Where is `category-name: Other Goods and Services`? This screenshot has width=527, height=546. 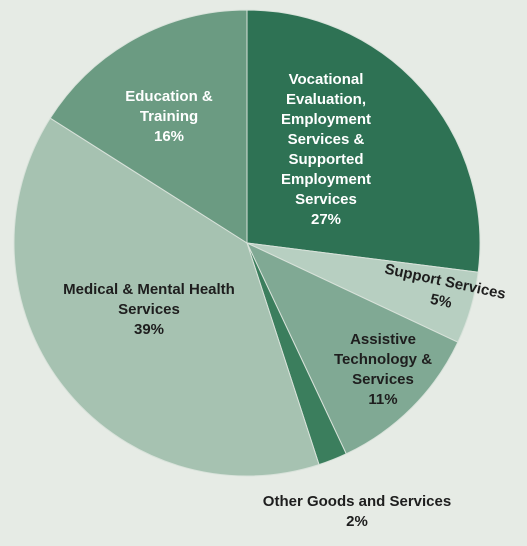
category-name: Other Goods and Services is located at coordinates (357, 501).